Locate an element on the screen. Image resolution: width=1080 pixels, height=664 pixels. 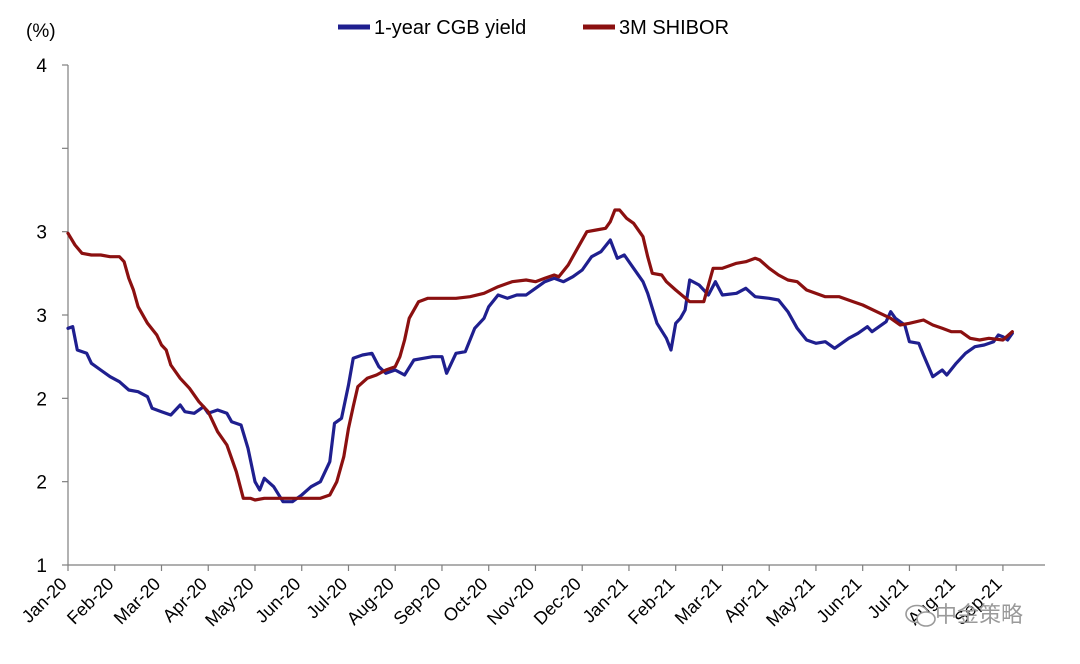
wechat-icon is located at coordinates (920, 615).